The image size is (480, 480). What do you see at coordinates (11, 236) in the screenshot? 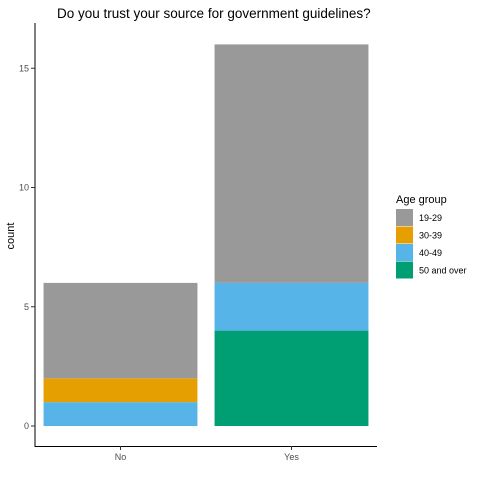
I see `y-axis-title: count` at bounding box center [11, 236].